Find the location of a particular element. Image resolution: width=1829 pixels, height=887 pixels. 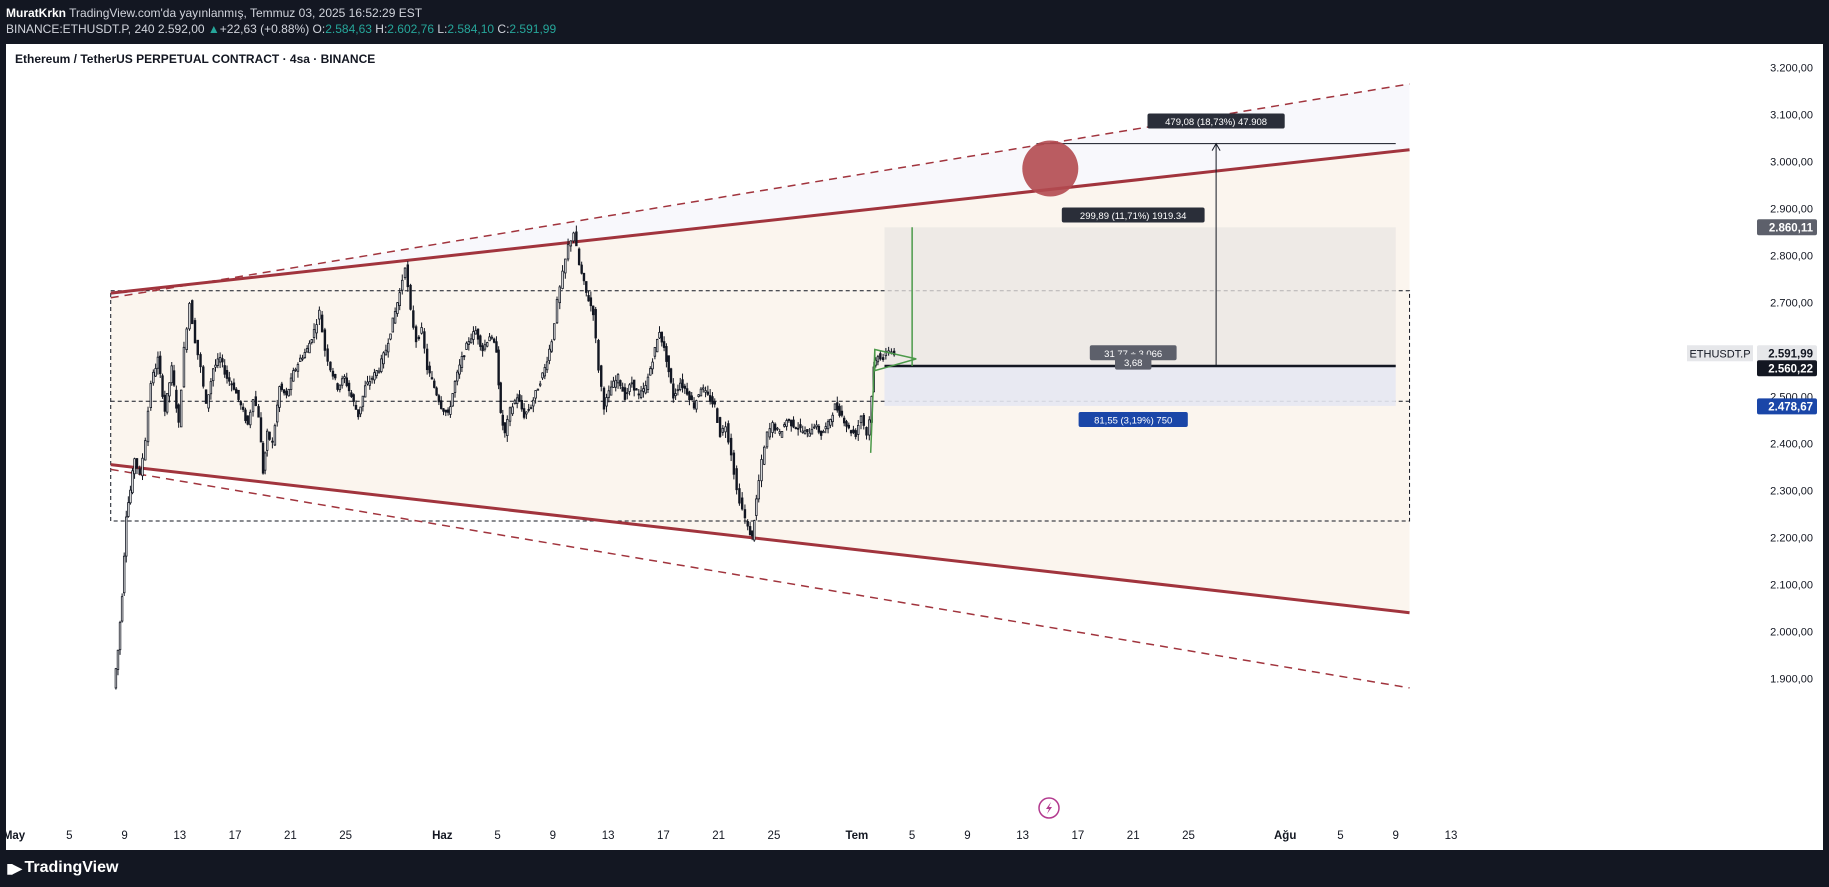

x-tick-label: 21 is located at coordinates (1133, 836).